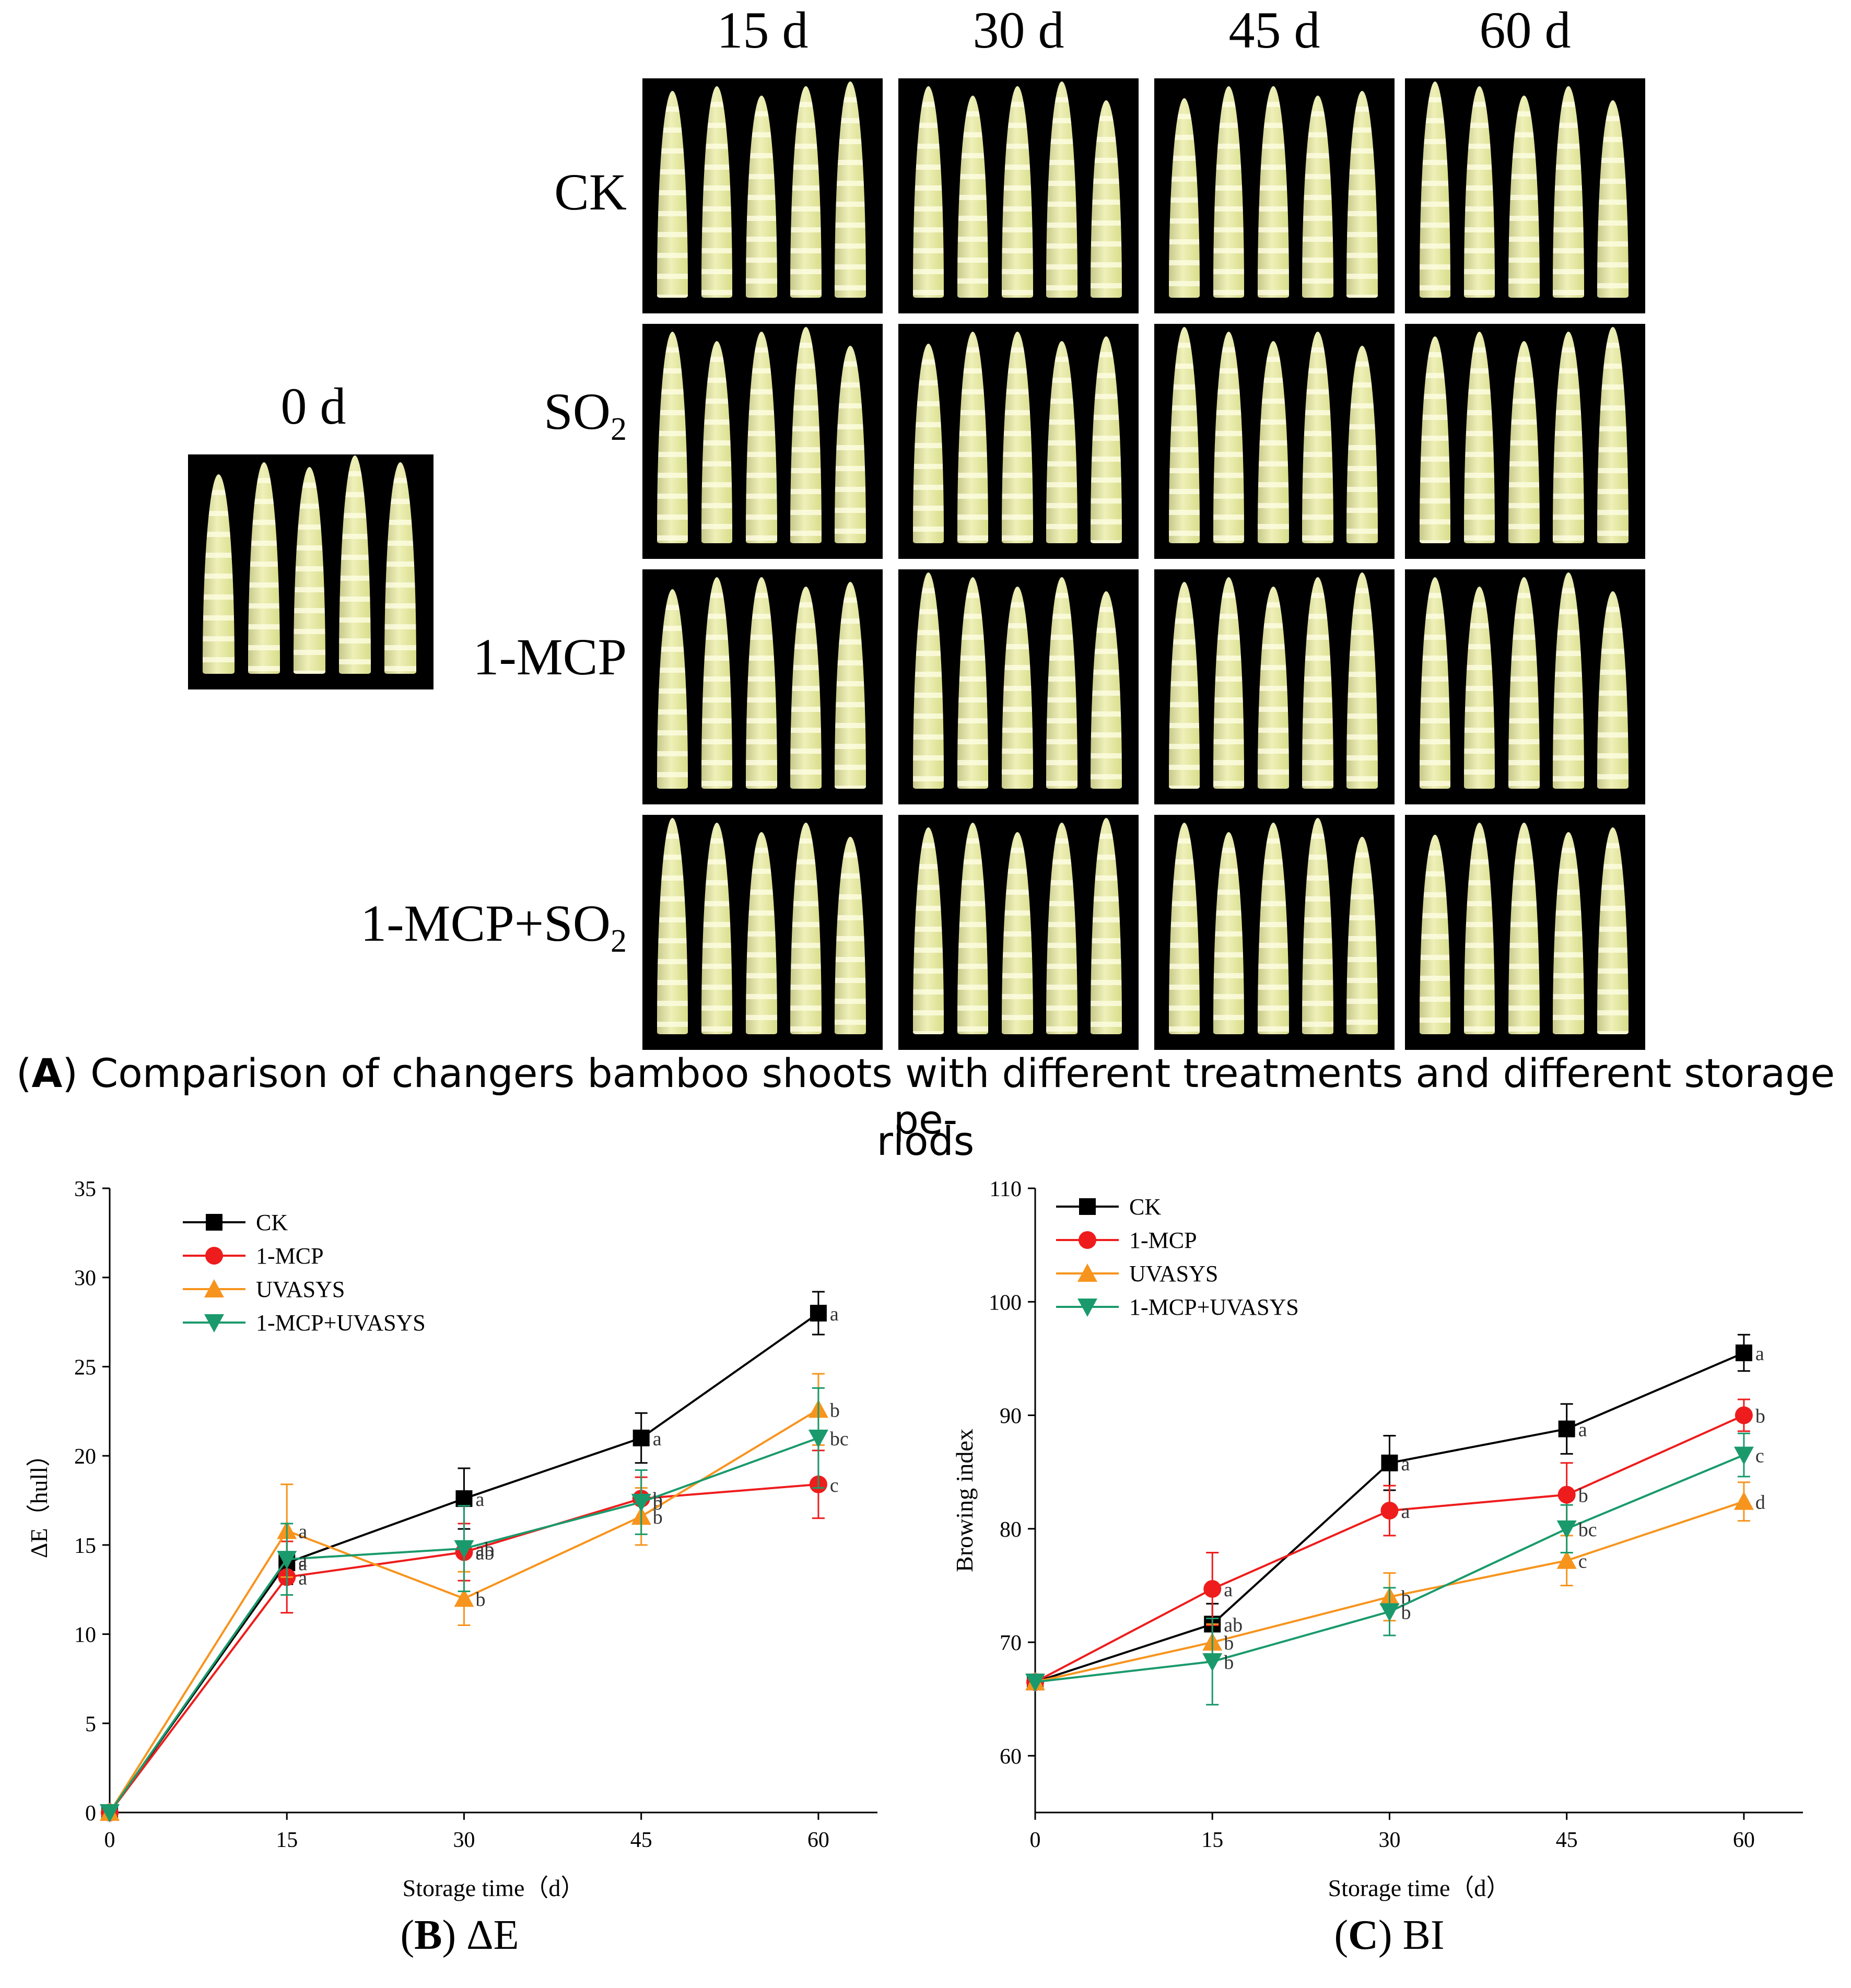  I want to click on y-tick-label: 35, so click(85, 1189).